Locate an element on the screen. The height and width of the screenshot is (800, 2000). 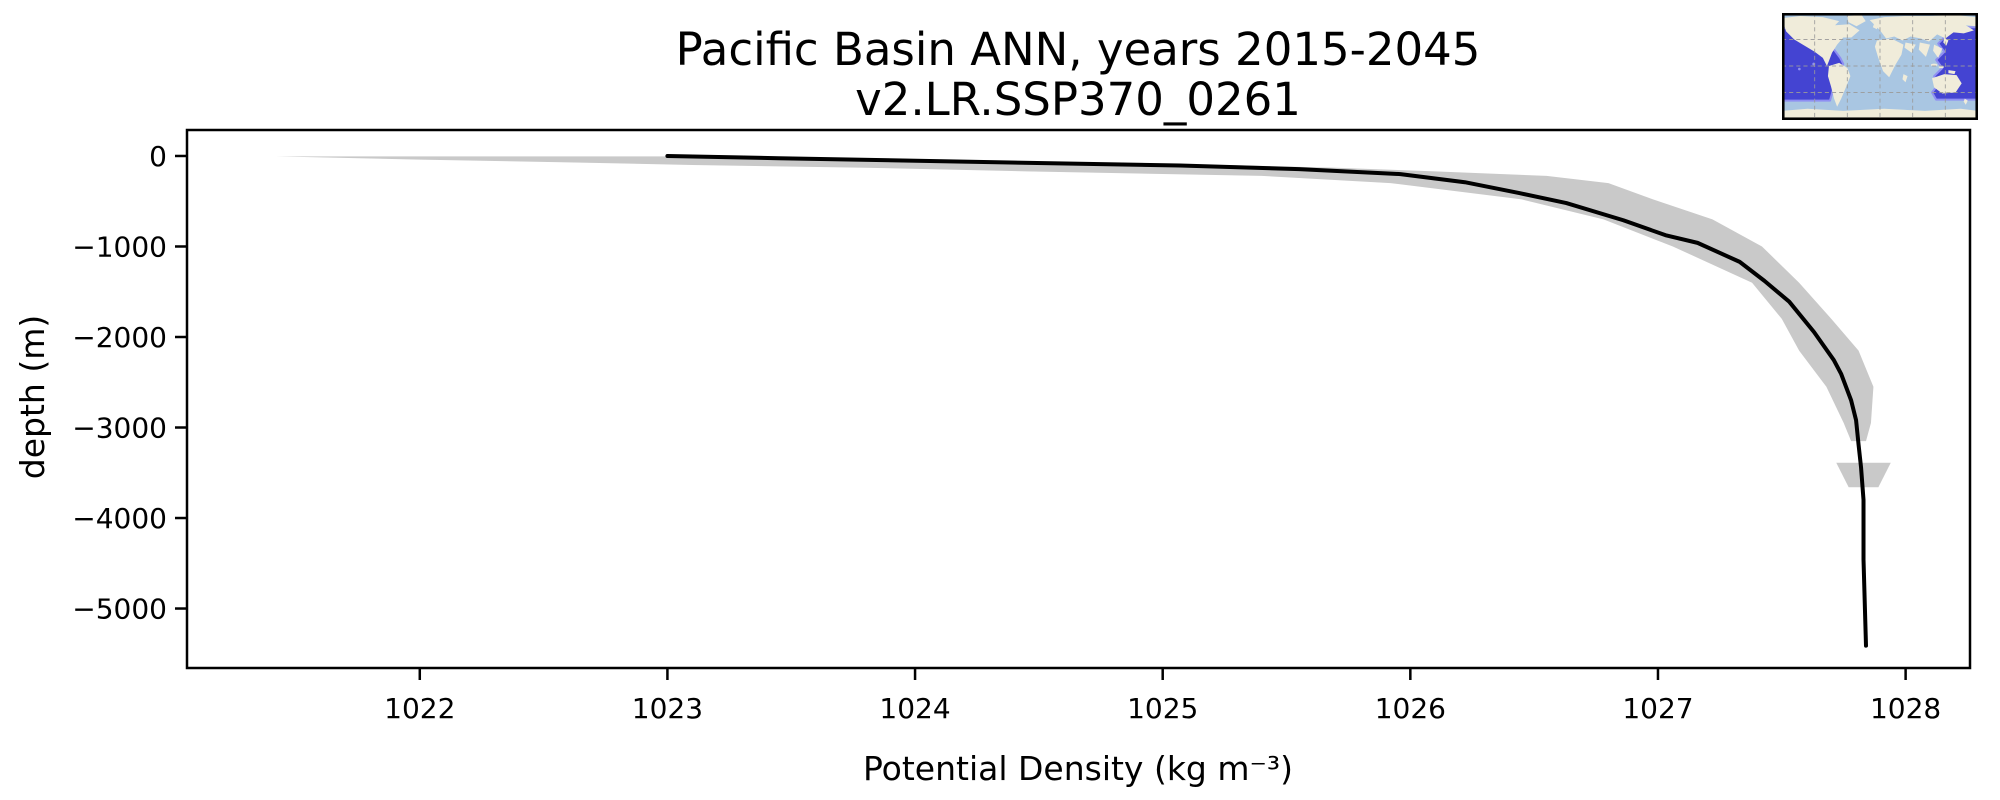
island-dot is located at coordinates (1799, 69).